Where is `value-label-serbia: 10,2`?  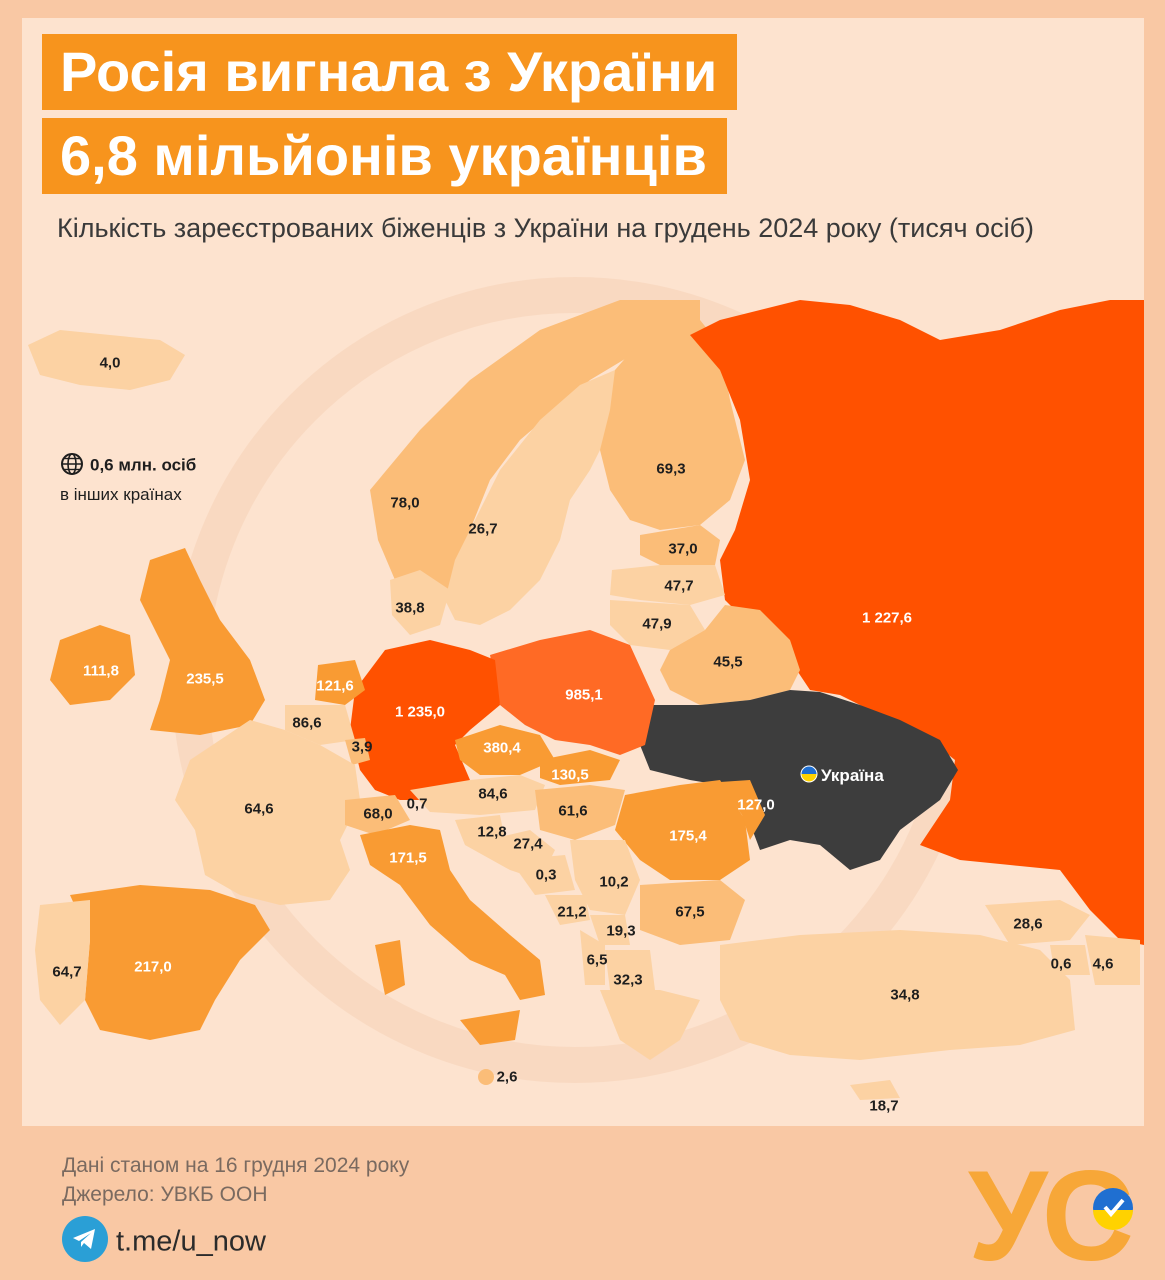
value-label-serbia: 10,2 is located at coordinates (614, 882).